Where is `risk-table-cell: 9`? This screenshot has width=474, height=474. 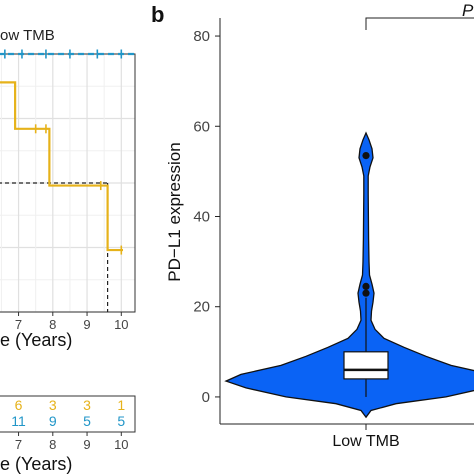
risk-table-cell: 9 is located at coordinates (53, 421).